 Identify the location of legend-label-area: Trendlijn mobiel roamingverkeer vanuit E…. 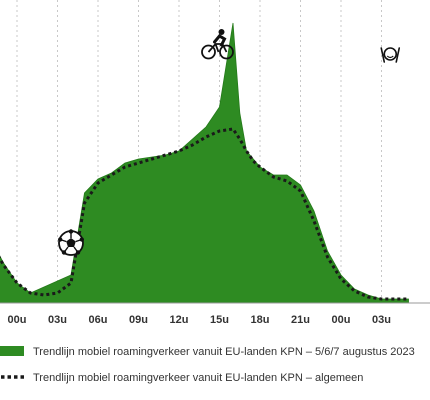
(224, 352).